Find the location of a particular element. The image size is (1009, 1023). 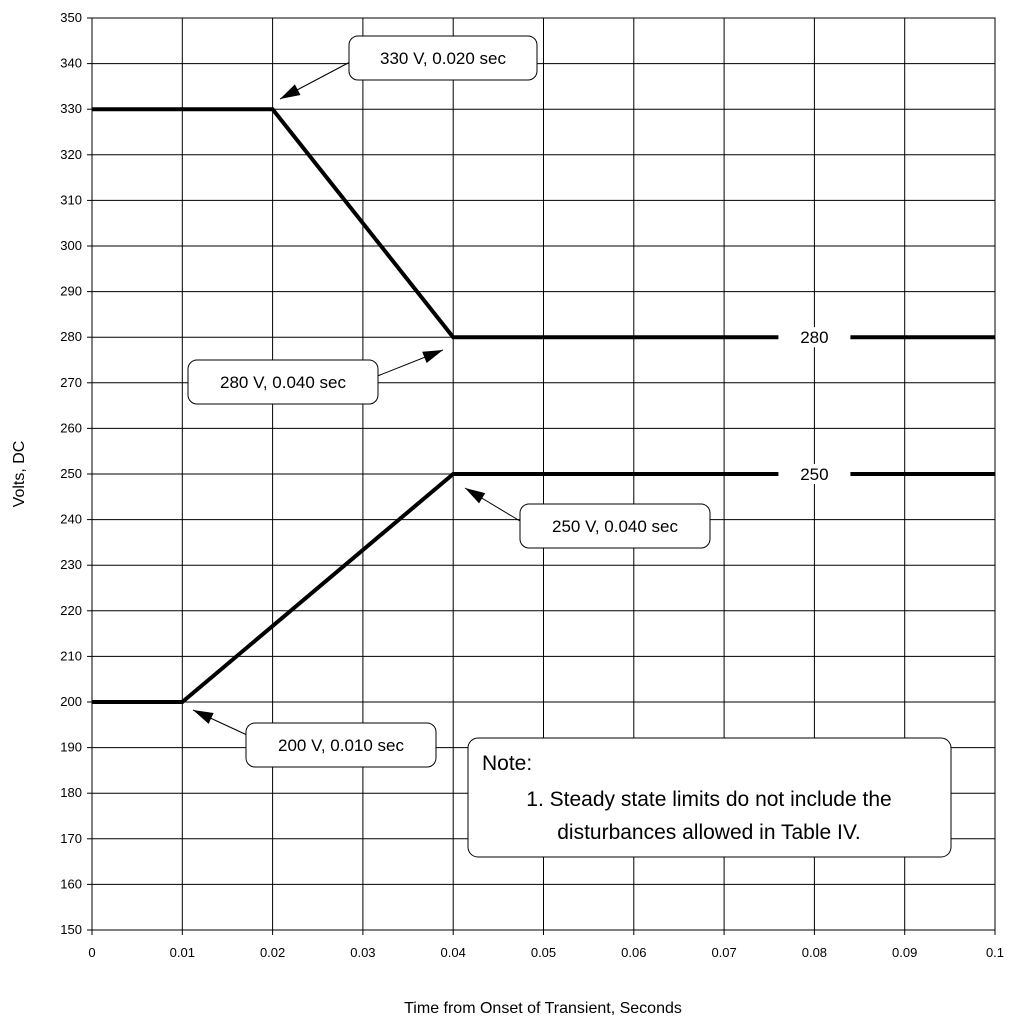

y-tick-label: 310 is located at coordinates (71, 199).